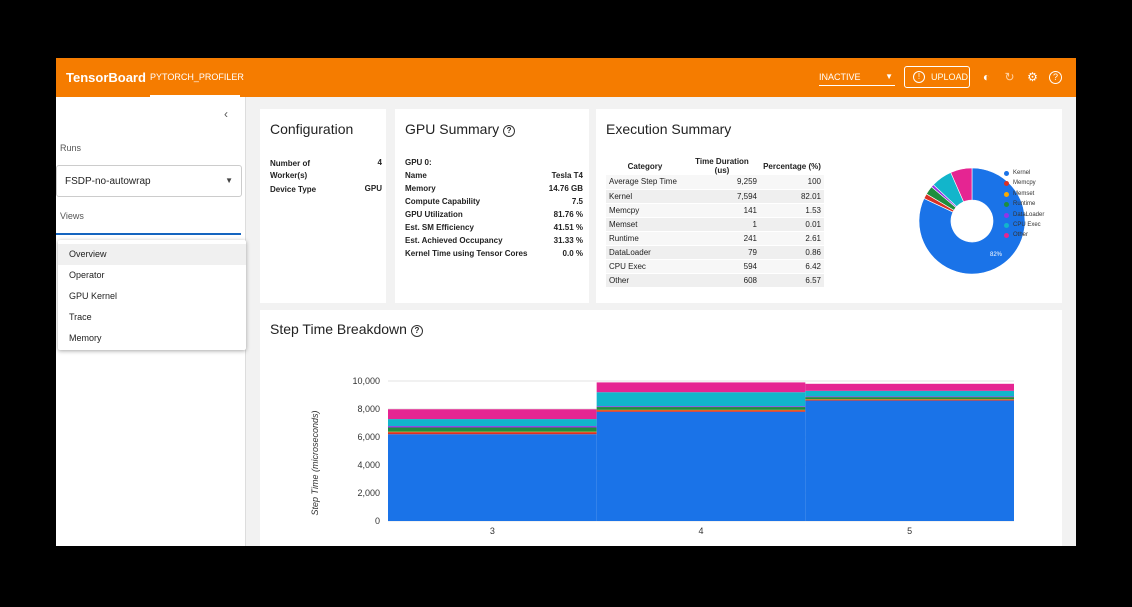 This screenshot has width=1132, height=607. What do you see at coordinates (645, 224) in the screenshot?
I see `cell-category: Memset` at bounding box center [645, 224].